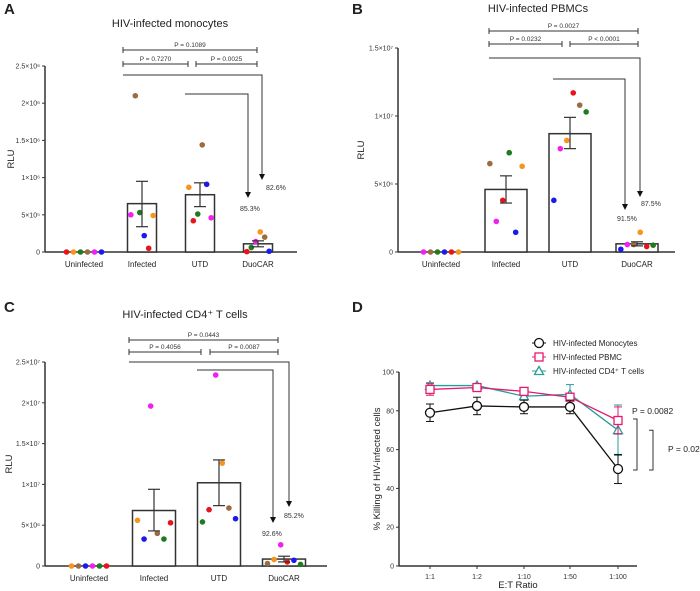 The image size is (700, 591). I want to click on y-tick-label: 2×10⁷, so click(31, 403).